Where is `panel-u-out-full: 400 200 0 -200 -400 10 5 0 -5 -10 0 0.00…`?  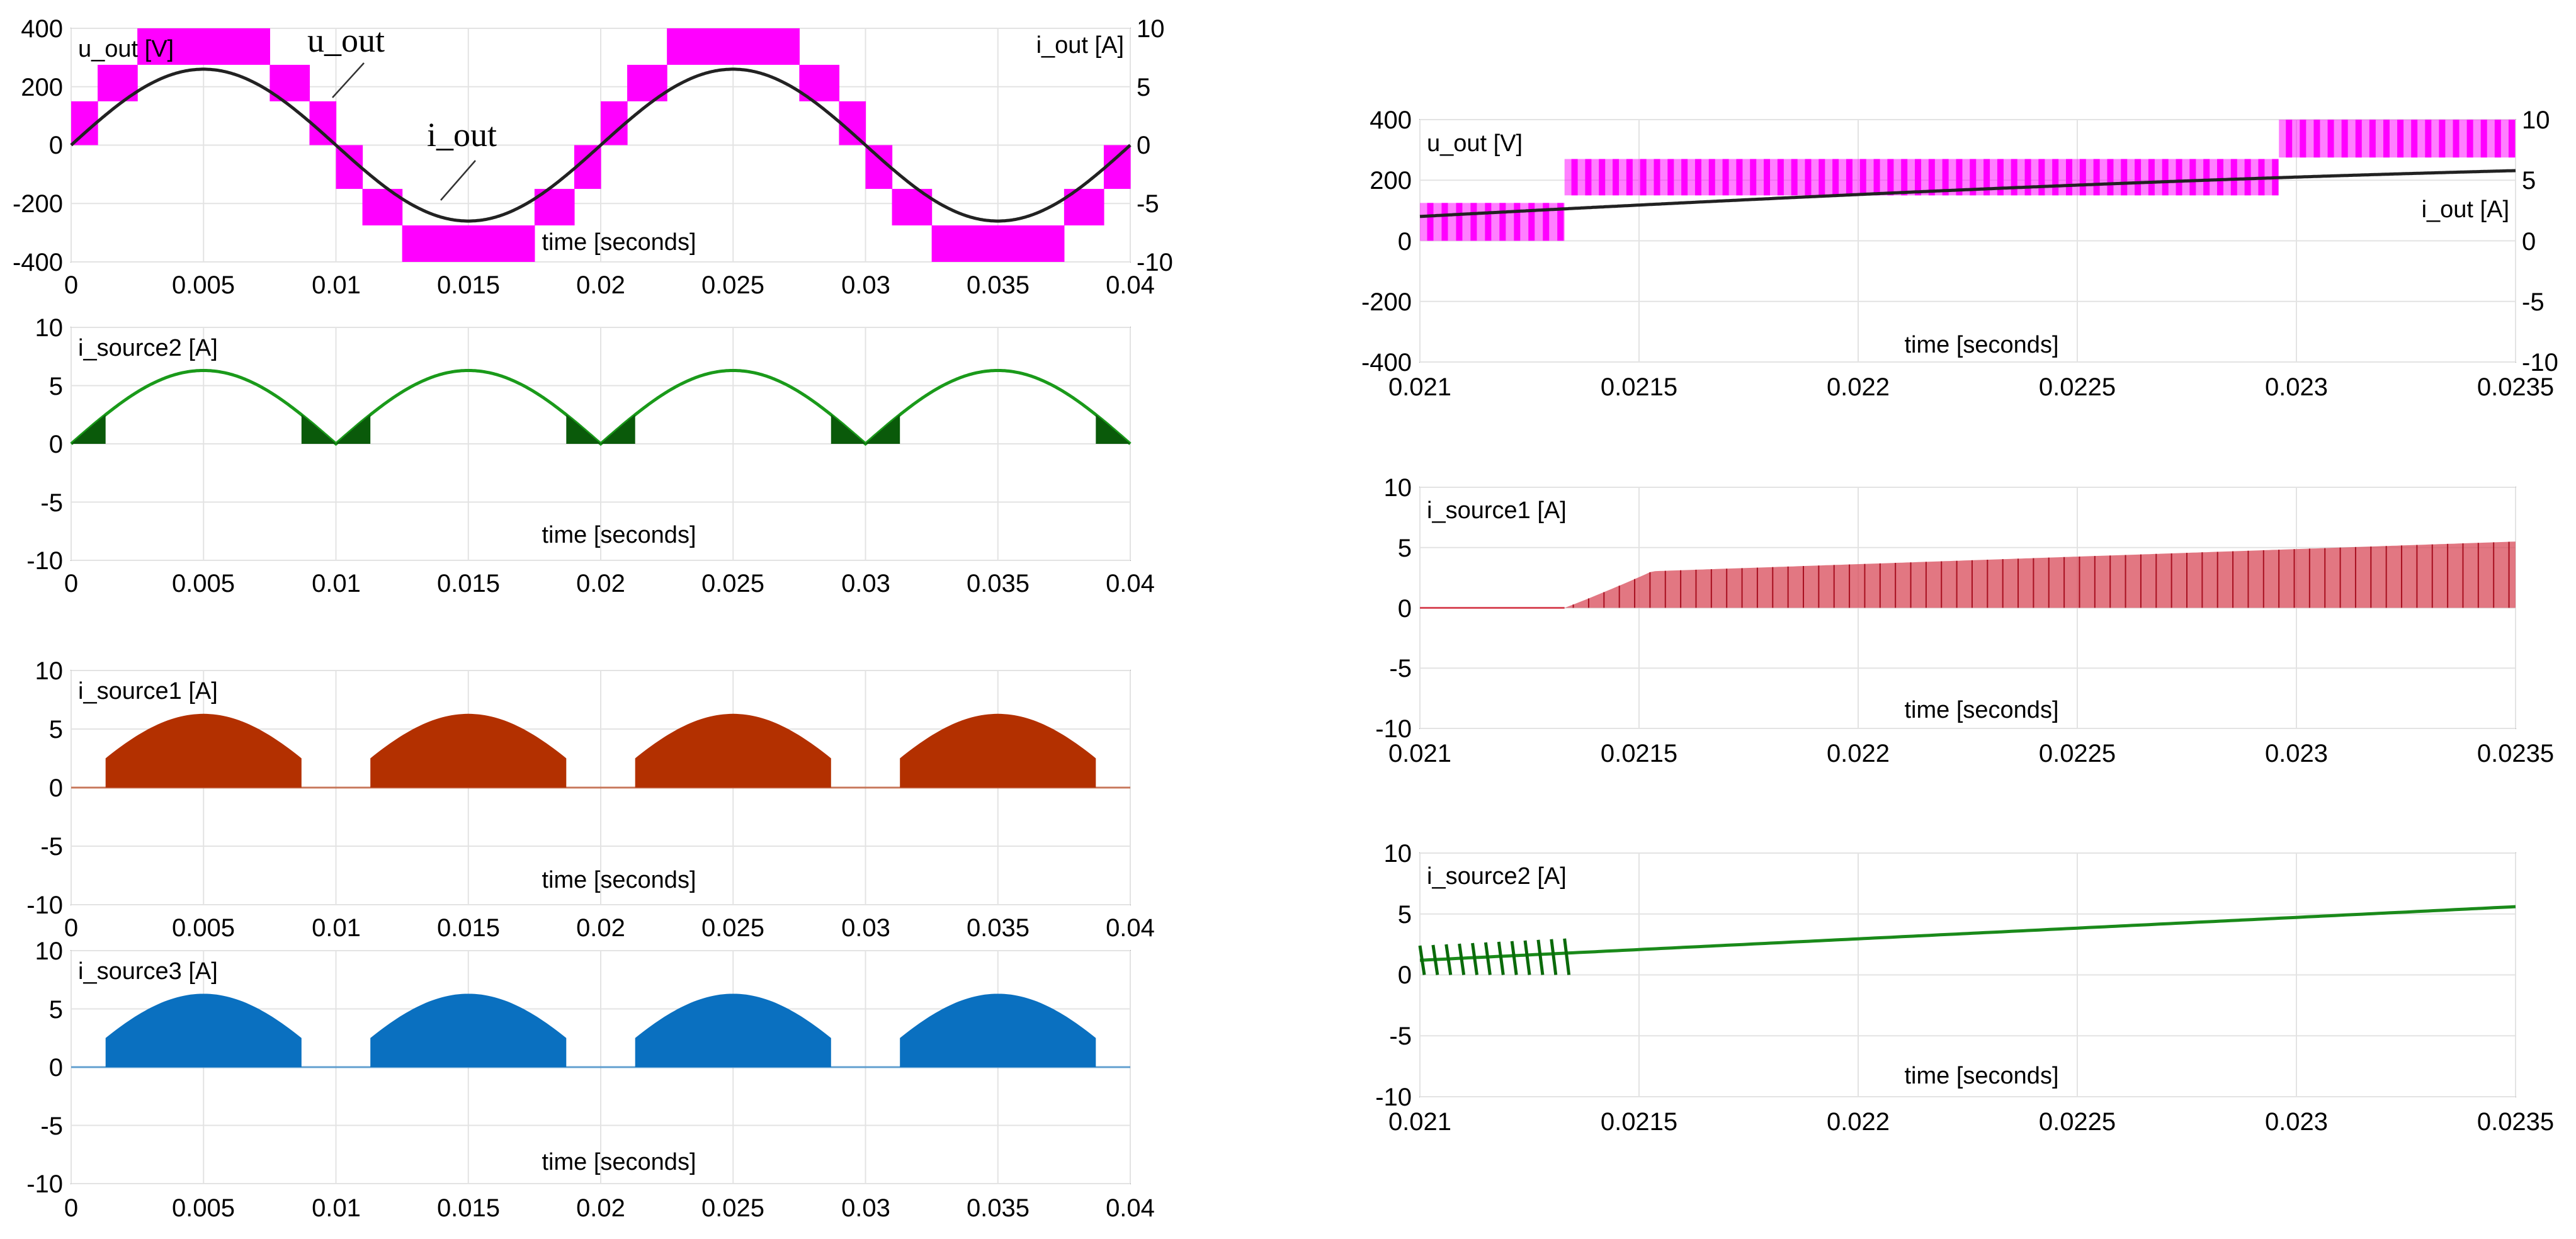 panel-u-out-full: 400 200 0 -200 -400 10 5 0 -5 -10 0 0.00… is located at coordinates (593, 157).